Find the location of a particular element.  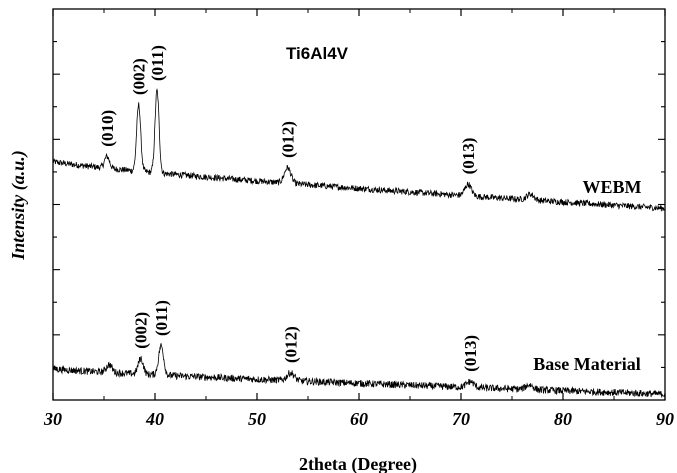

y-axis-title: Intensity (a.u.) is located at coordinates (18, 205).